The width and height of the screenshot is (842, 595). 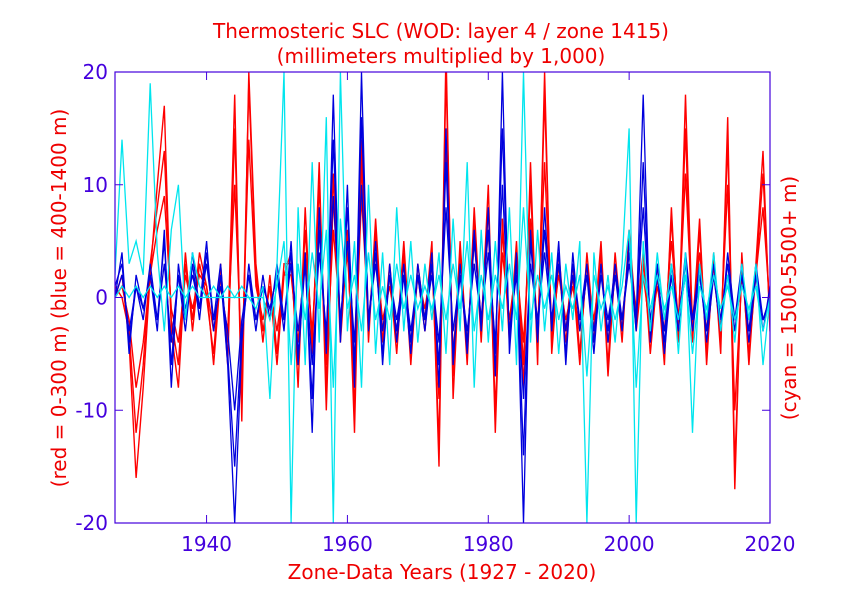 What do you see at coordinates (59, 214) in the screenshot?
I see `y-axis-label-blue: (blue = 400-1400 m)` at bounding box center [59, 214].